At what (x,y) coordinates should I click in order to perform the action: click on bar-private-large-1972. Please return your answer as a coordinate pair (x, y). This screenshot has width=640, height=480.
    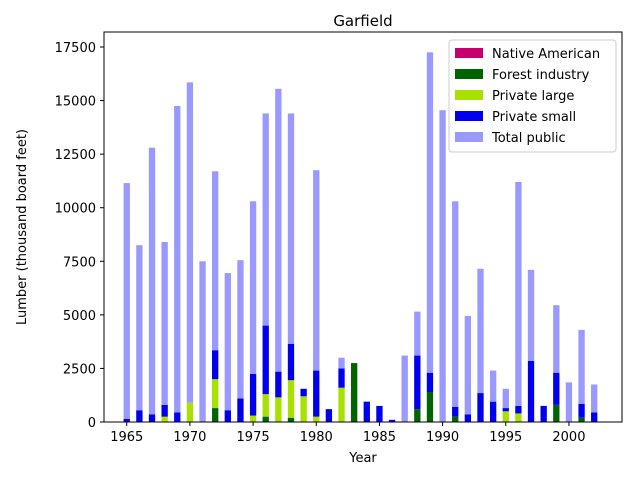
    Looking at the image, I should click on (215, 394).